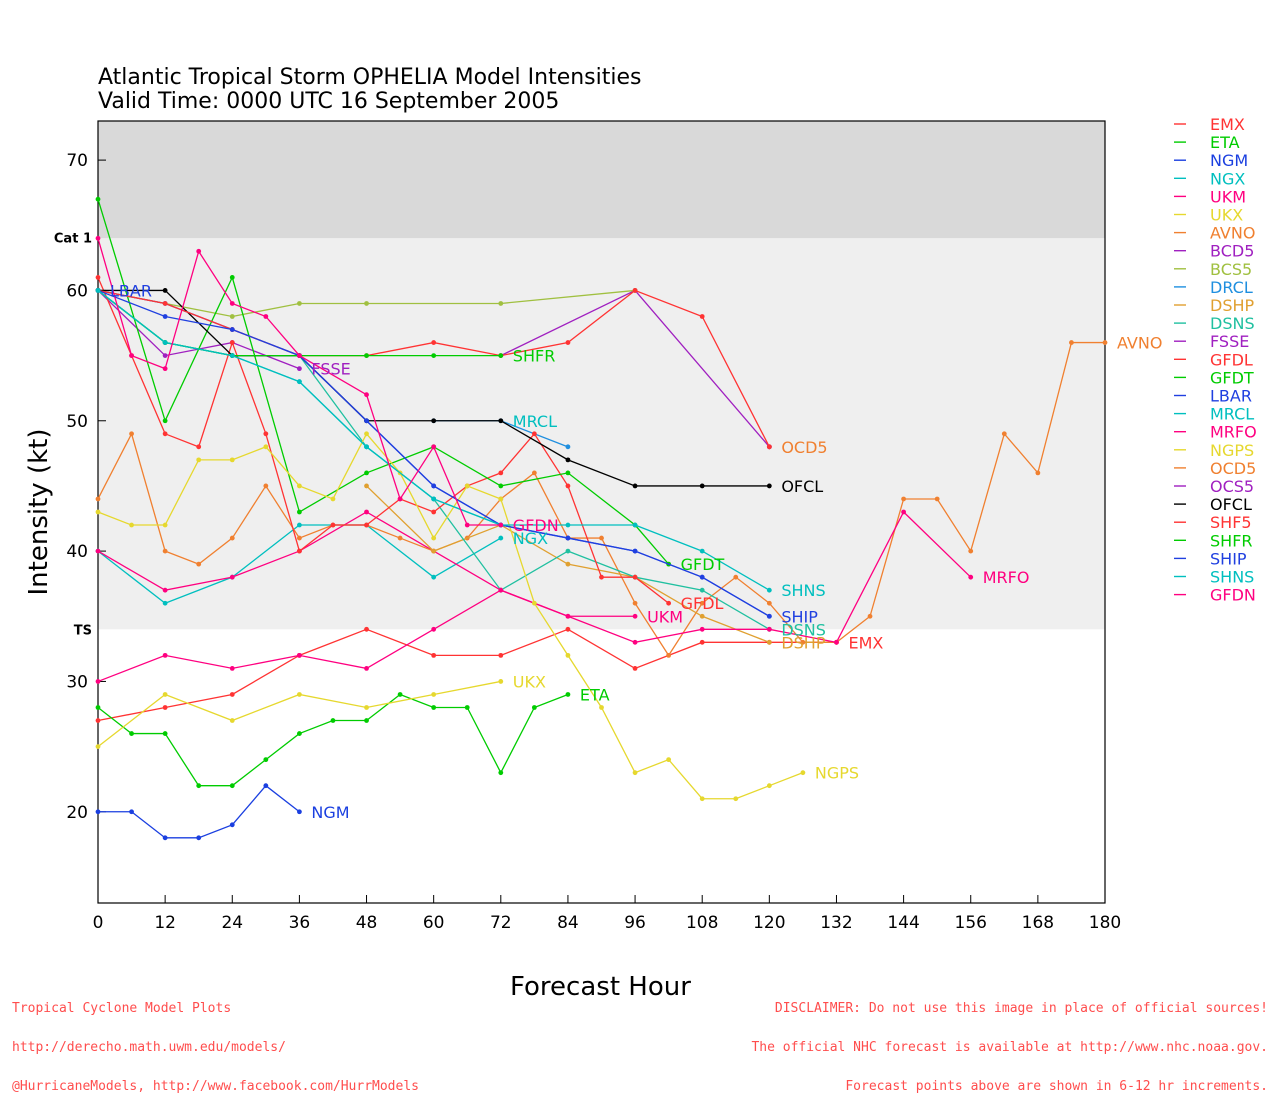  I want to click on series-end-label: LBAR, so click(131, 290).